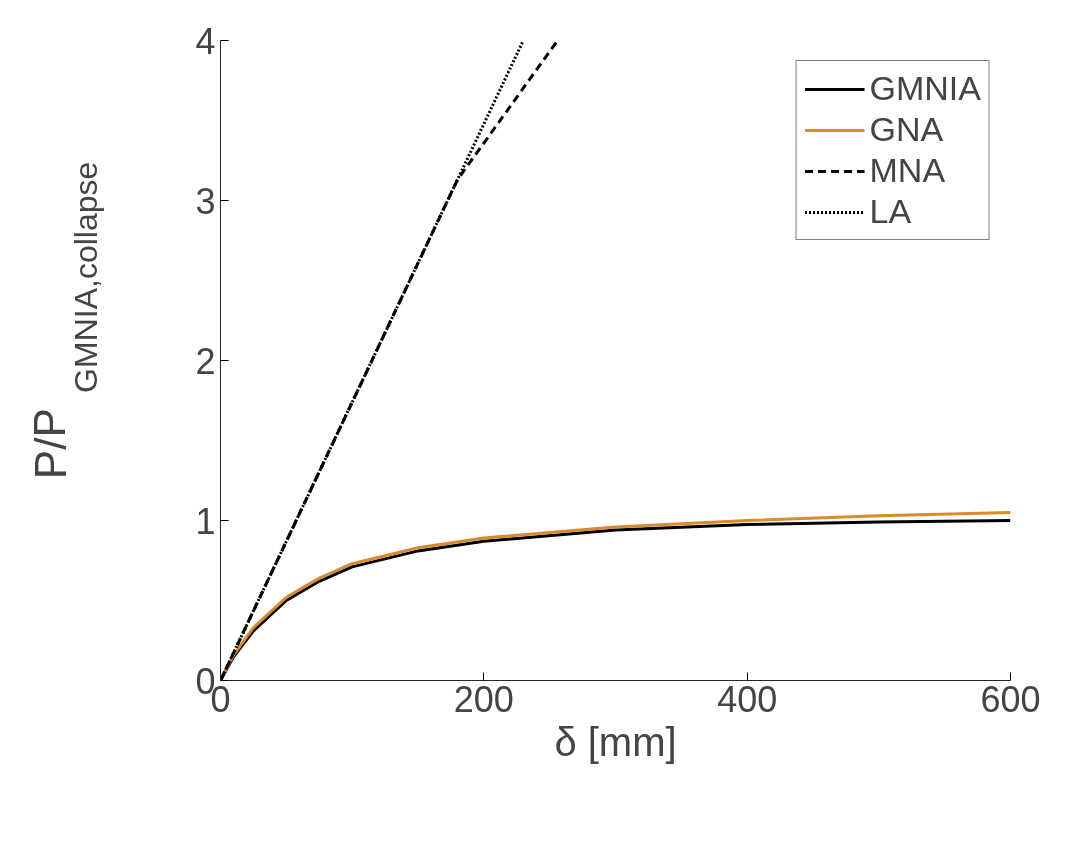 The image size is (1076, 842). What do you see at coordinates (925, 88) in the screenshot?
I see `legend-label: GMNIA` at bounding box center [925, 88].